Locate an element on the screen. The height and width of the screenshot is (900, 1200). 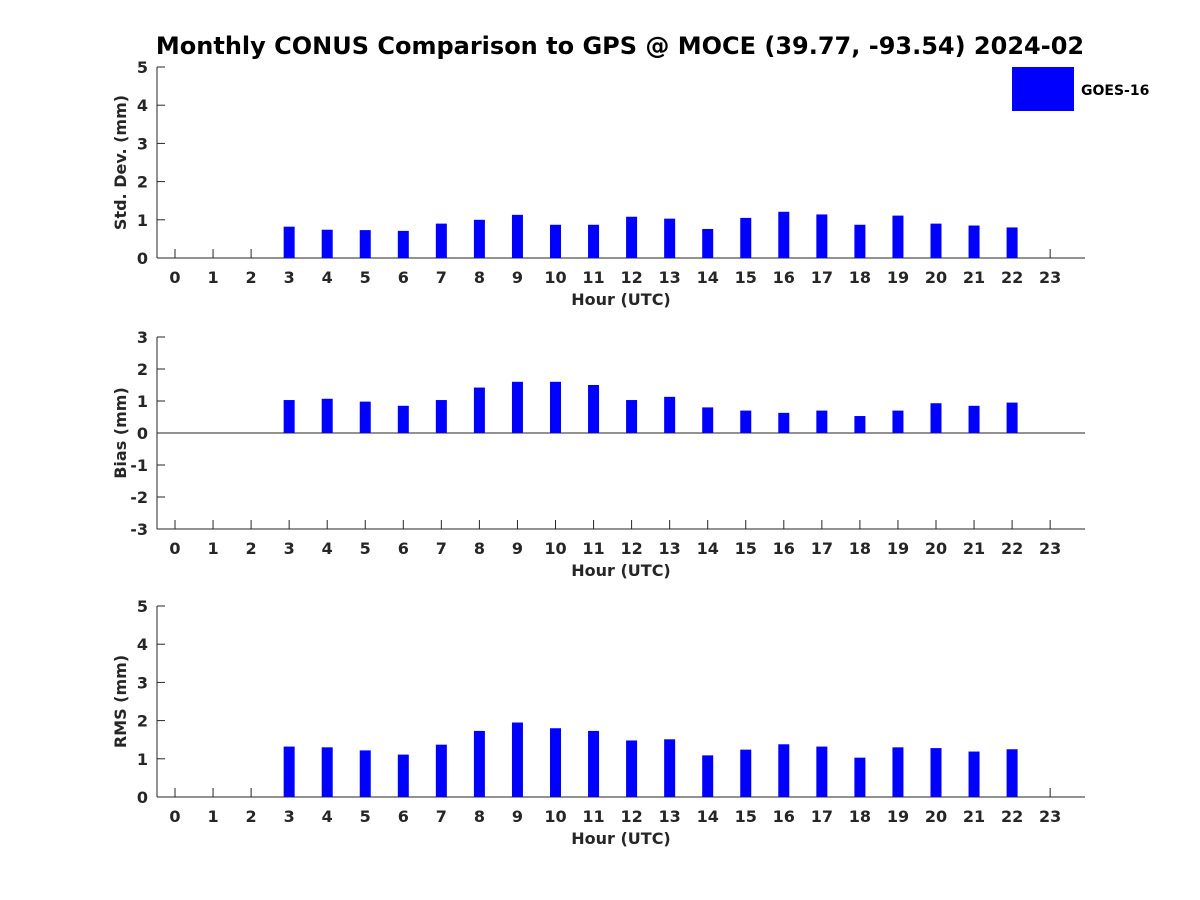
legend-swatch is located at coordinates (1043, 89).